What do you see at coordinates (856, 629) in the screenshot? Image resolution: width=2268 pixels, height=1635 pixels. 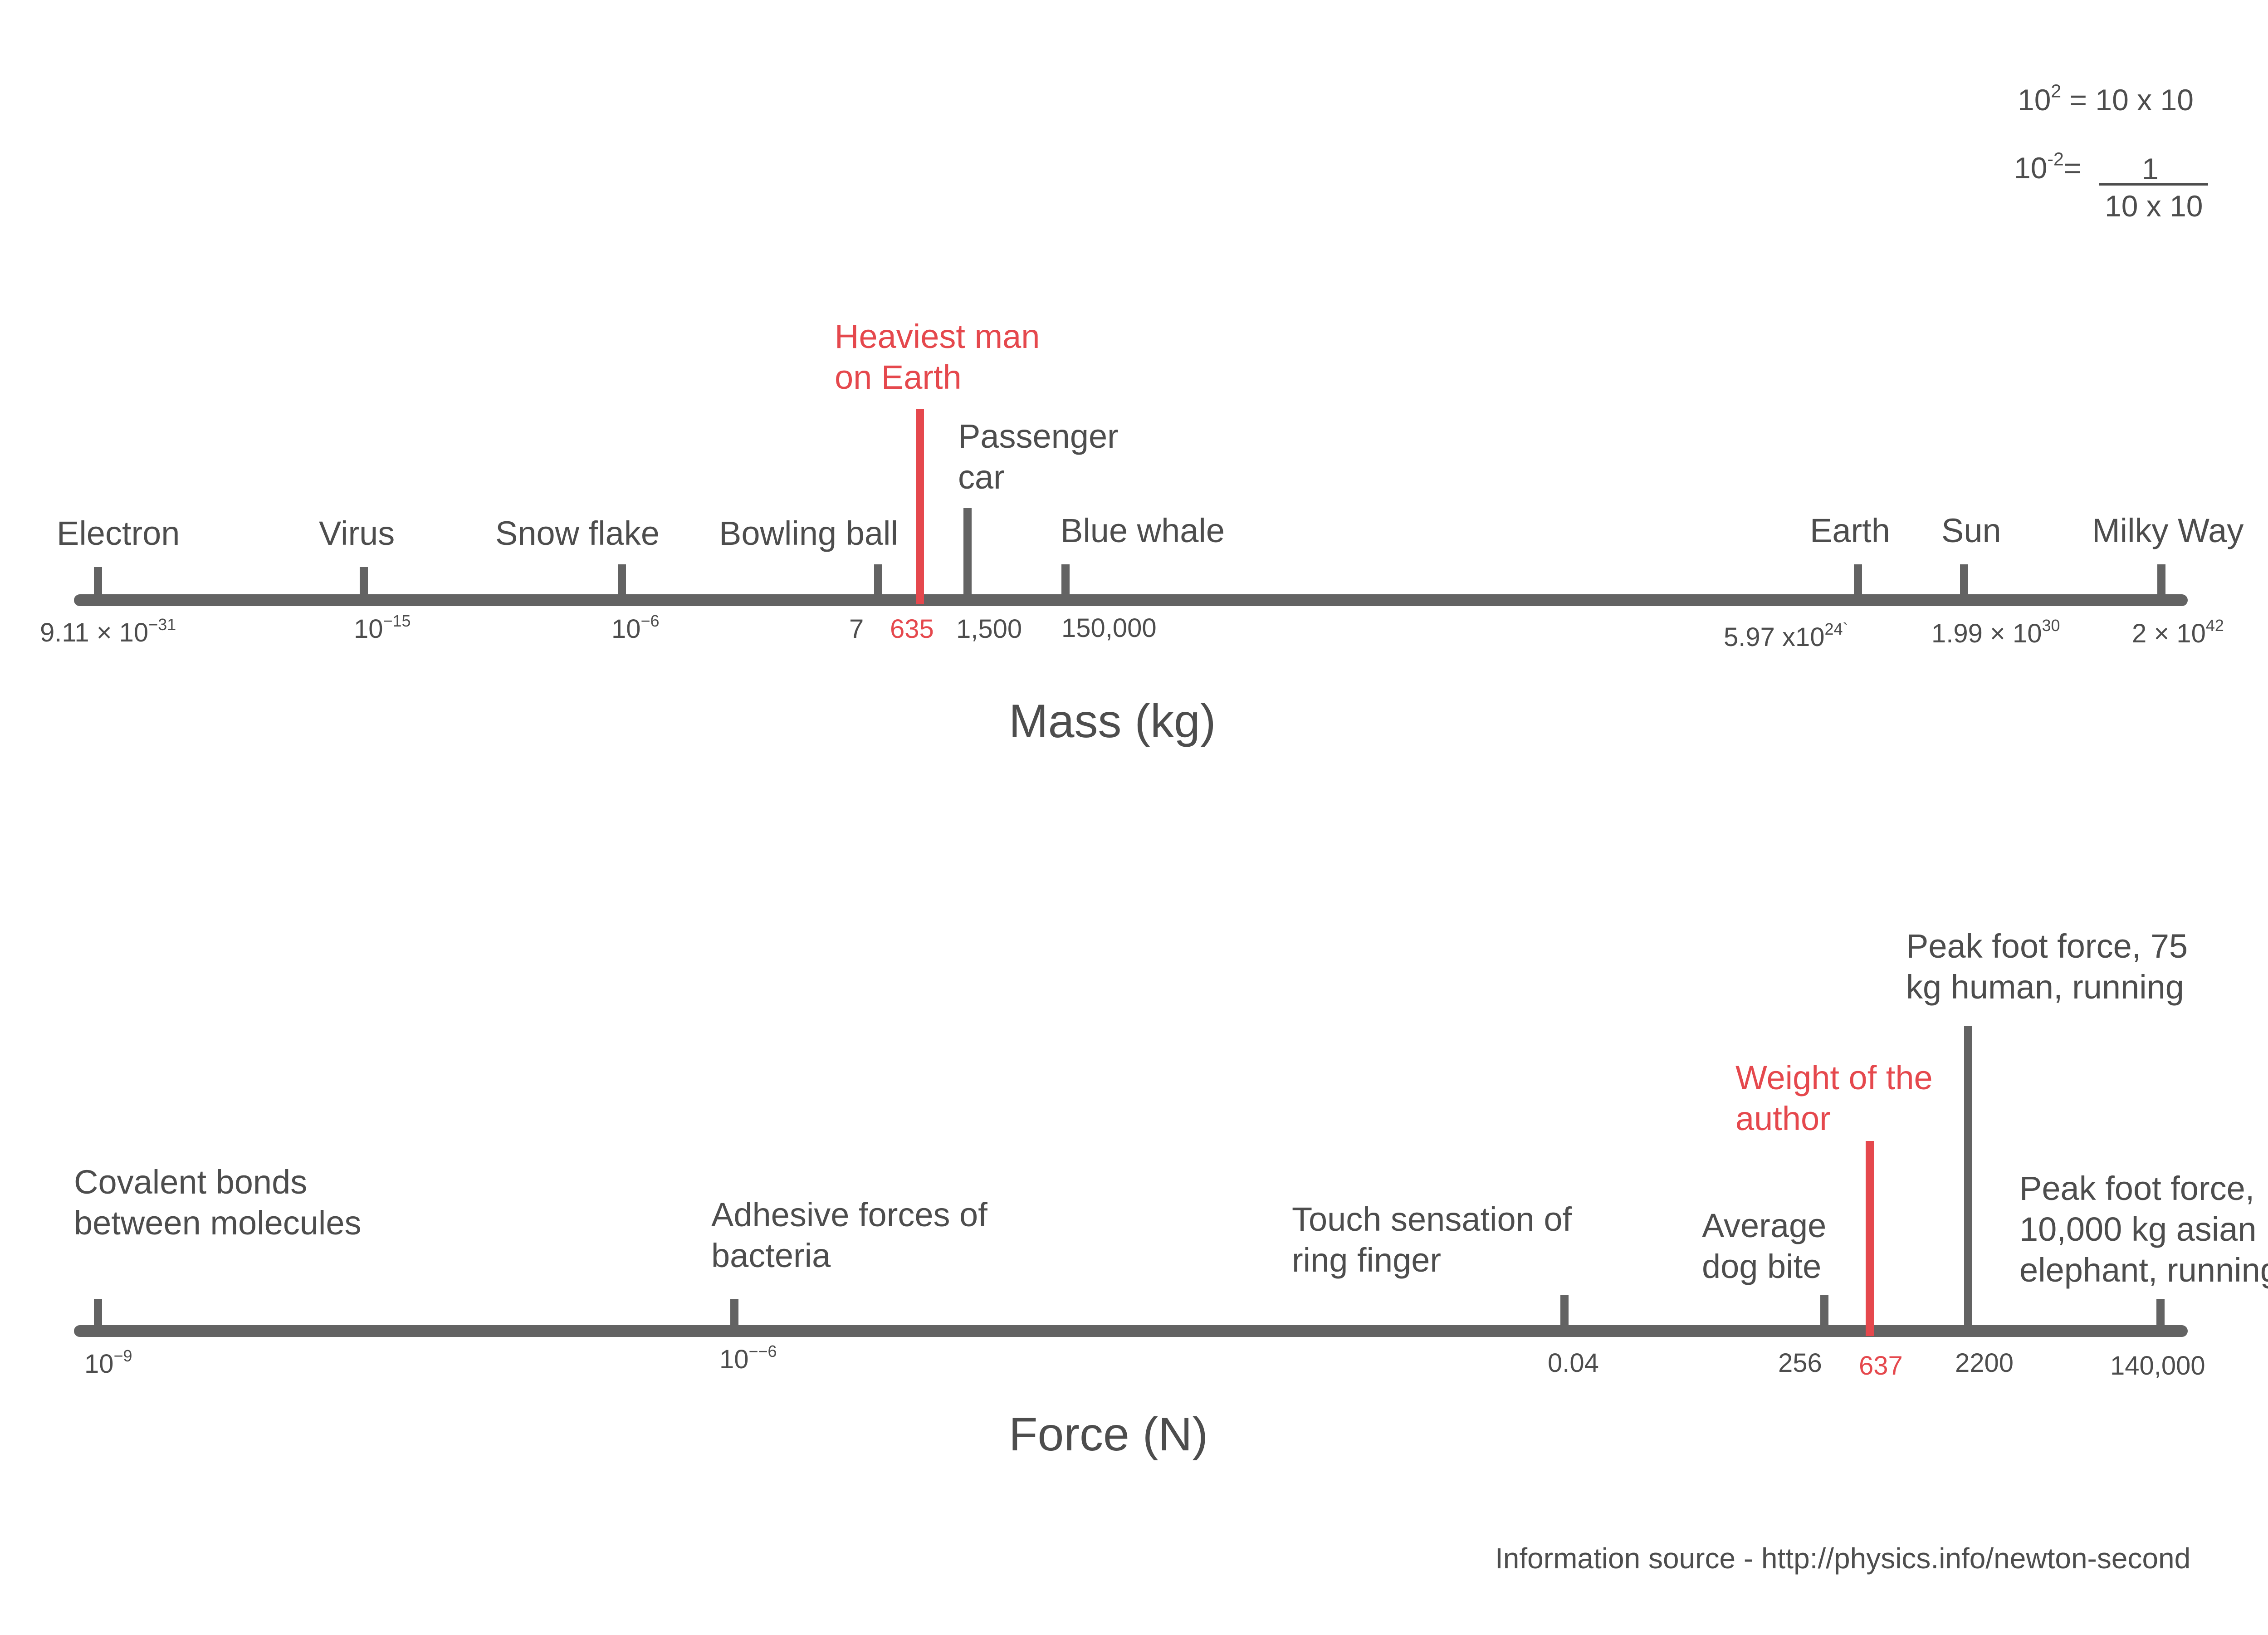 I see `mass-value-bowling-ball: 7` at bounding box center [856, 629].